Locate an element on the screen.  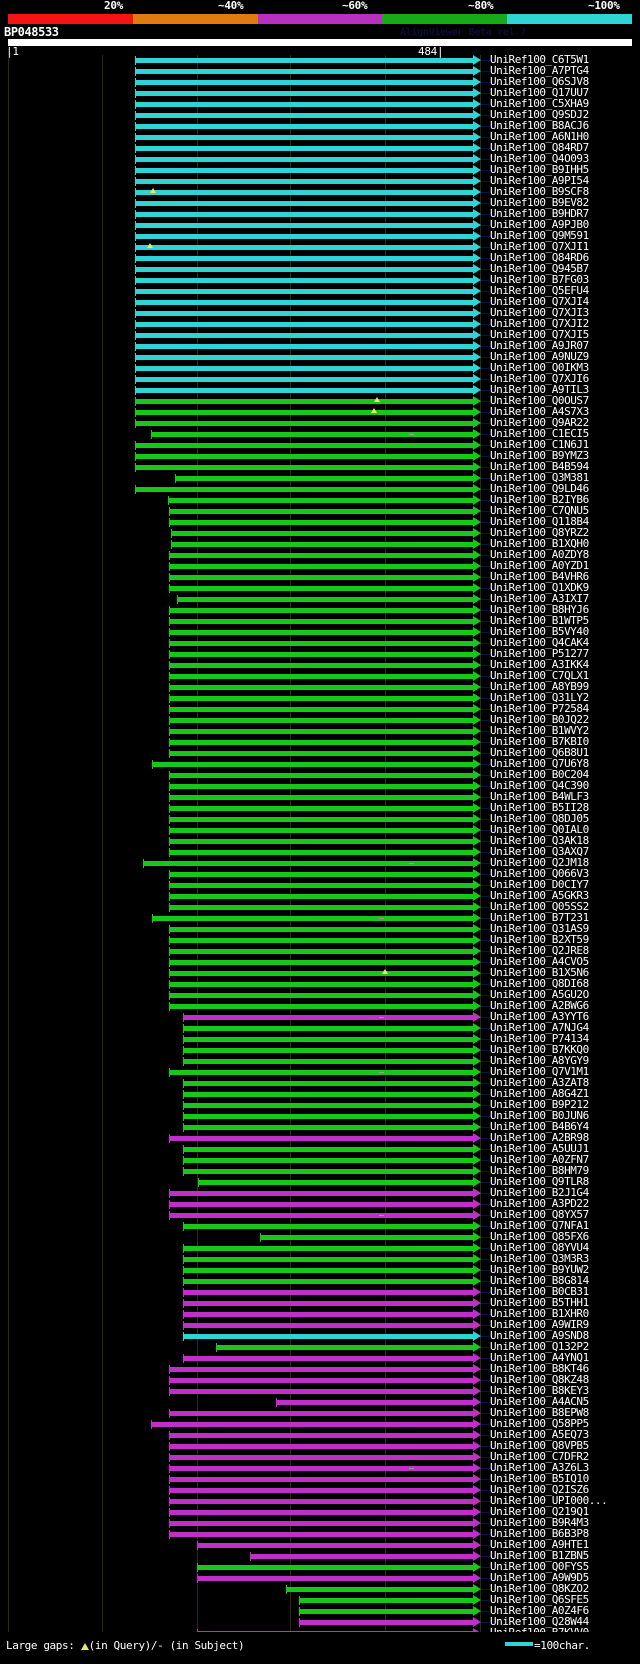
alignment-hit-label: UniRef100_B5IQ10 is located at coordinates (539, 1478).